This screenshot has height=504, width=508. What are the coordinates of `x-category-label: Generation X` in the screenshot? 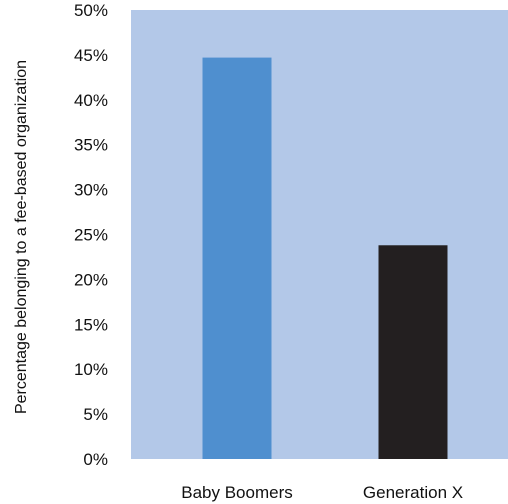 It's located at (413, 492).